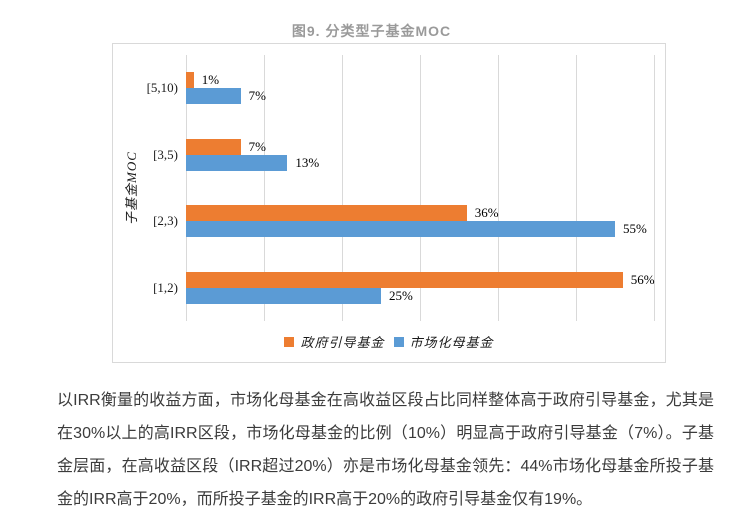 The image size is (743, 528). I want to click on category-label: [1,2), so click(165, 287).